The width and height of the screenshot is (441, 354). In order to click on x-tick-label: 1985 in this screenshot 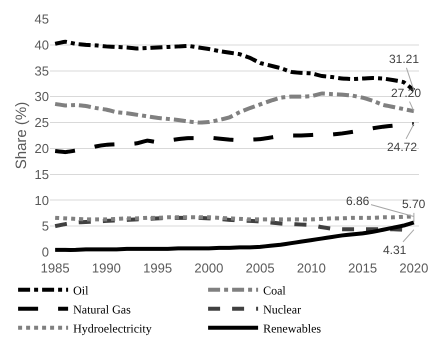, I will do `click(55, 268)`.